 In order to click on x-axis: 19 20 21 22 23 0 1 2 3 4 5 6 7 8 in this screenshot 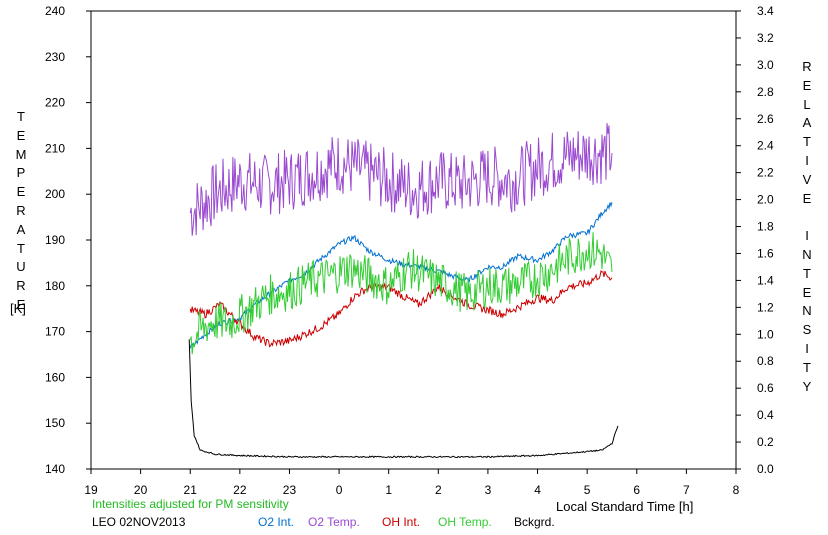, I will do `click(412, 483)`.